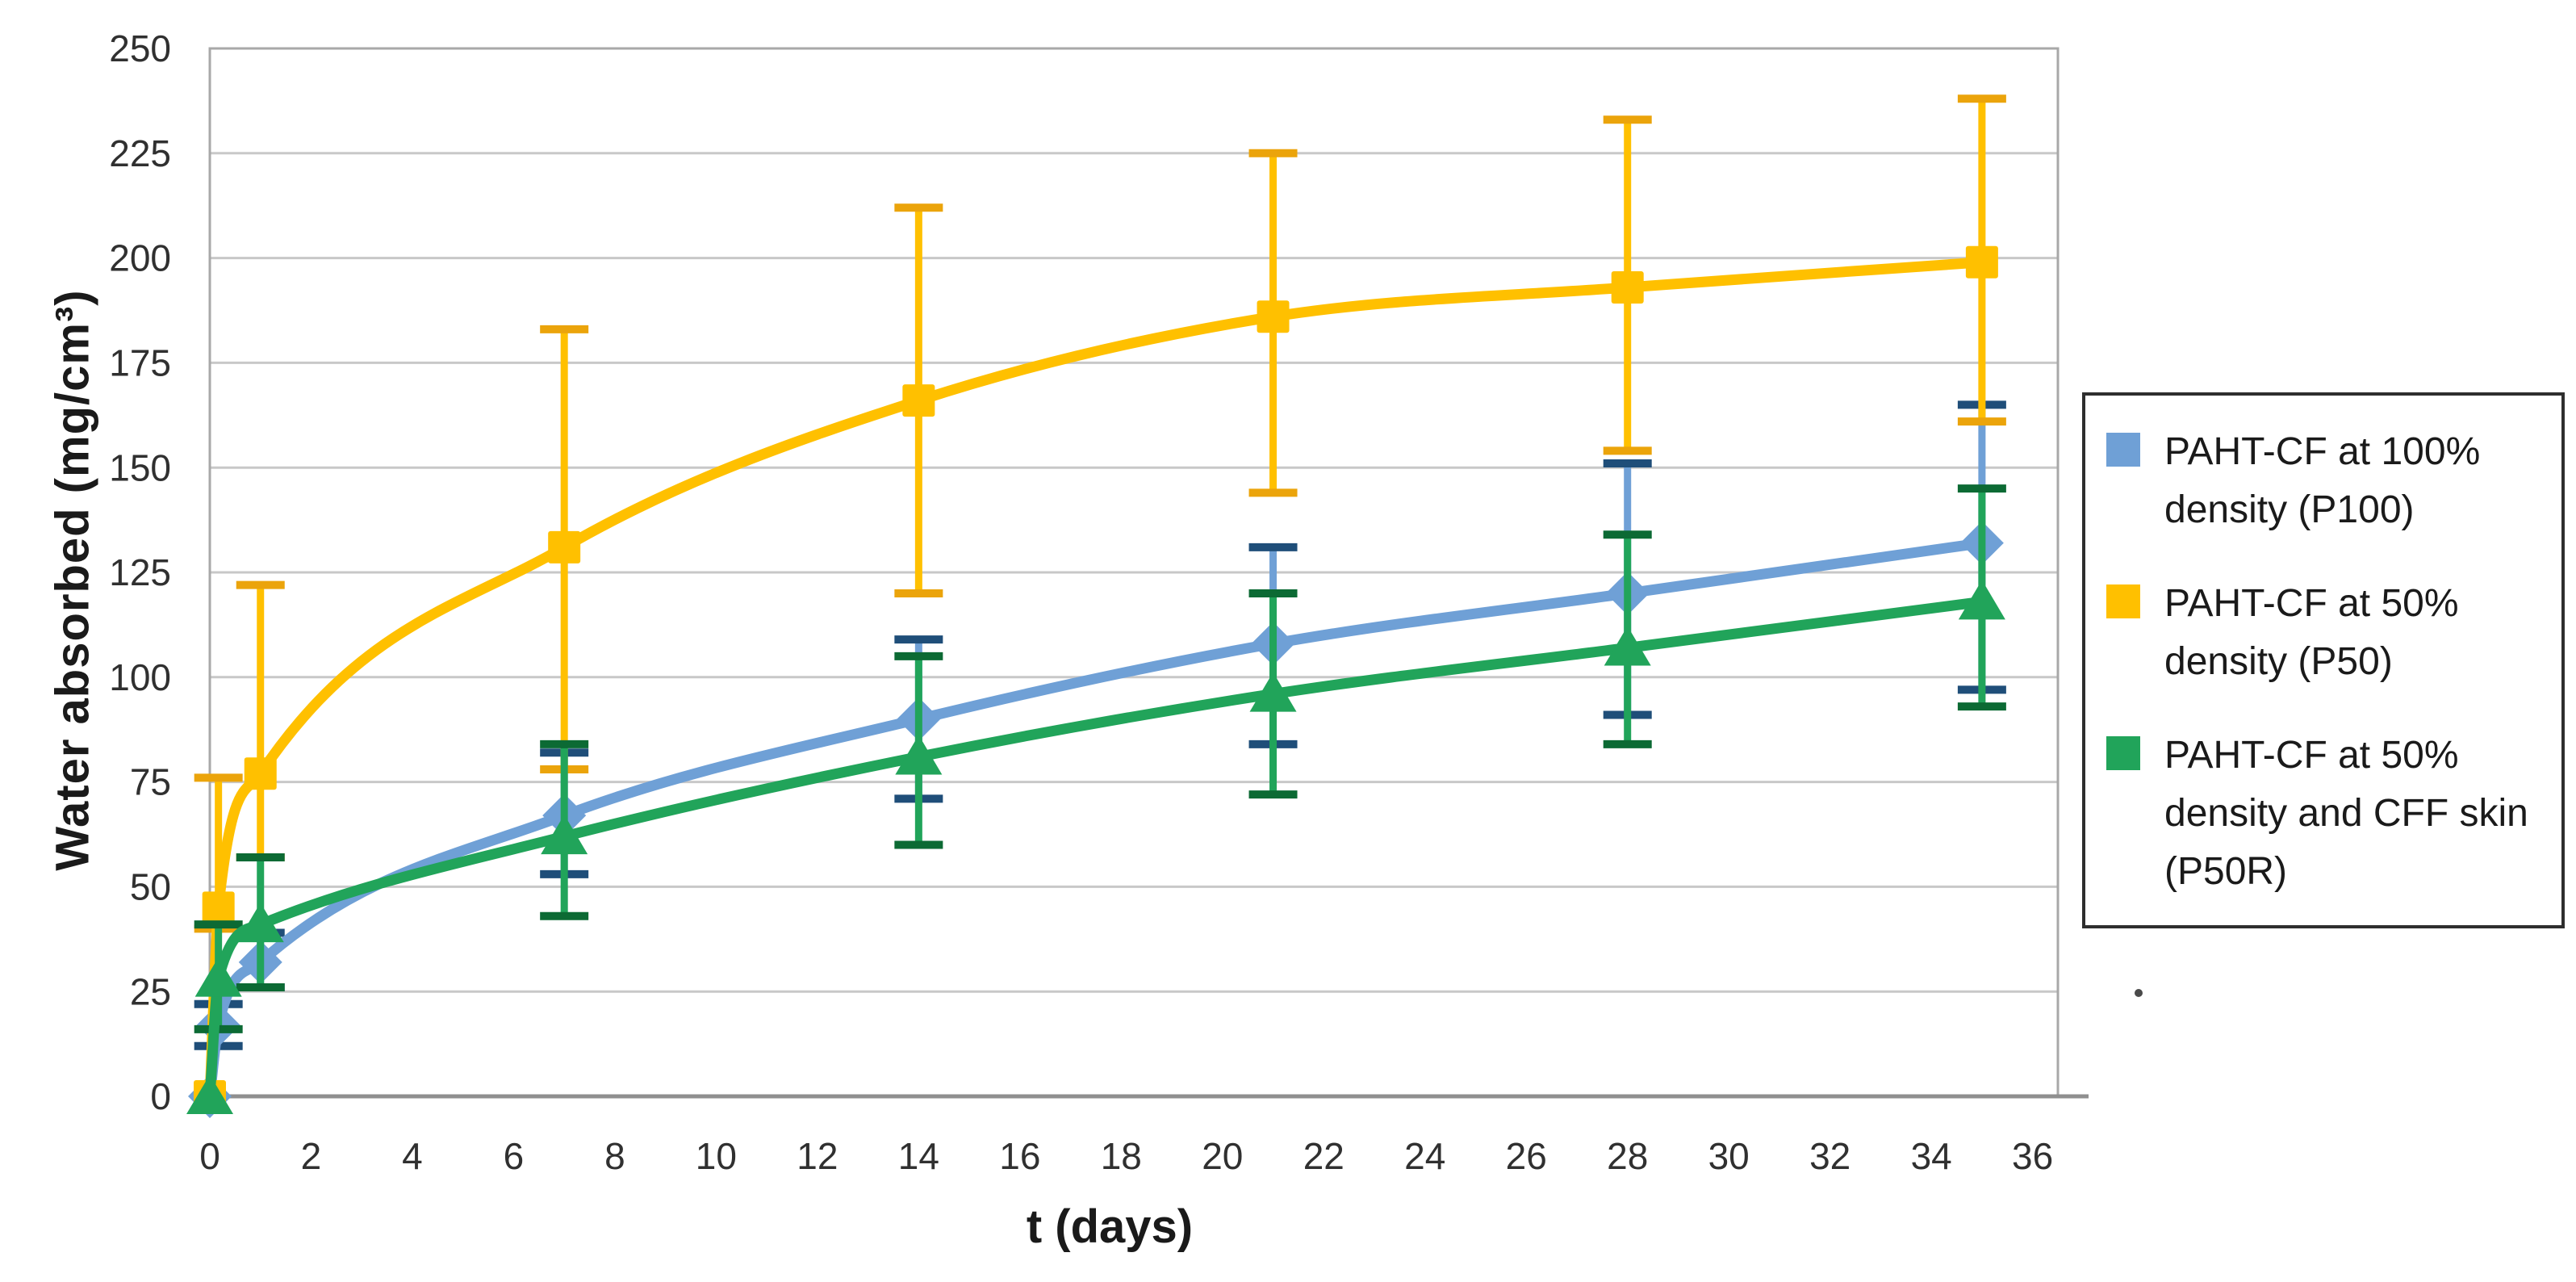 Image resolution: width=2576 pixels, height=1282 pixels. I want to click on x-tick-label: 34, so click(1931, 1156).